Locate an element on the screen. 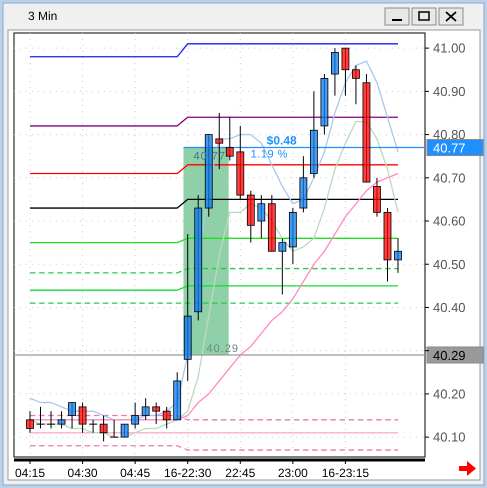 This screenshot has height=488, width=487. y-tick-label: 41.00 is located at coordinates (449, 48).